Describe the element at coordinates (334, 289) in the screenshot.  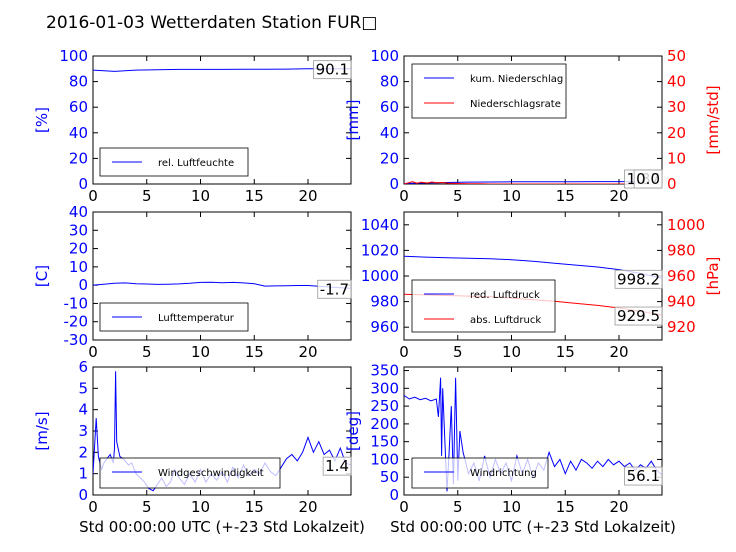
I see `last-value-label: -1.7` at that location.